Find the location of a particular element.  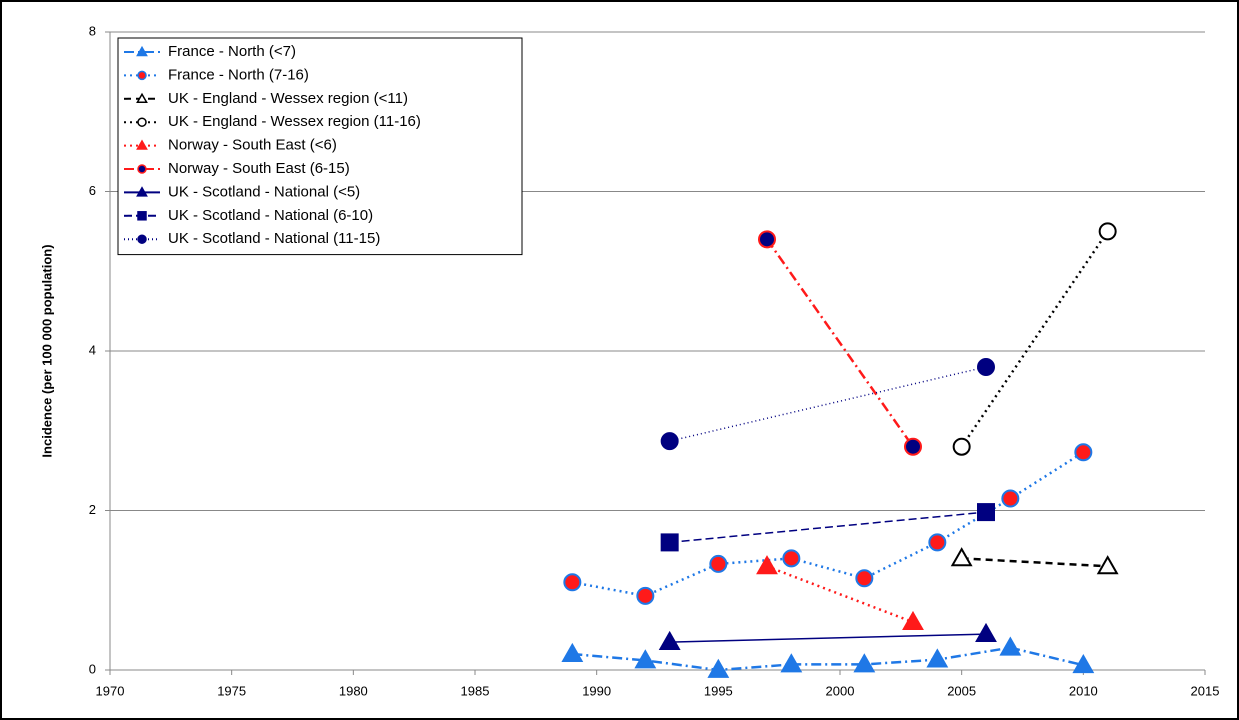

x-tick-label: 1990 is located at coordinates (596, 690).